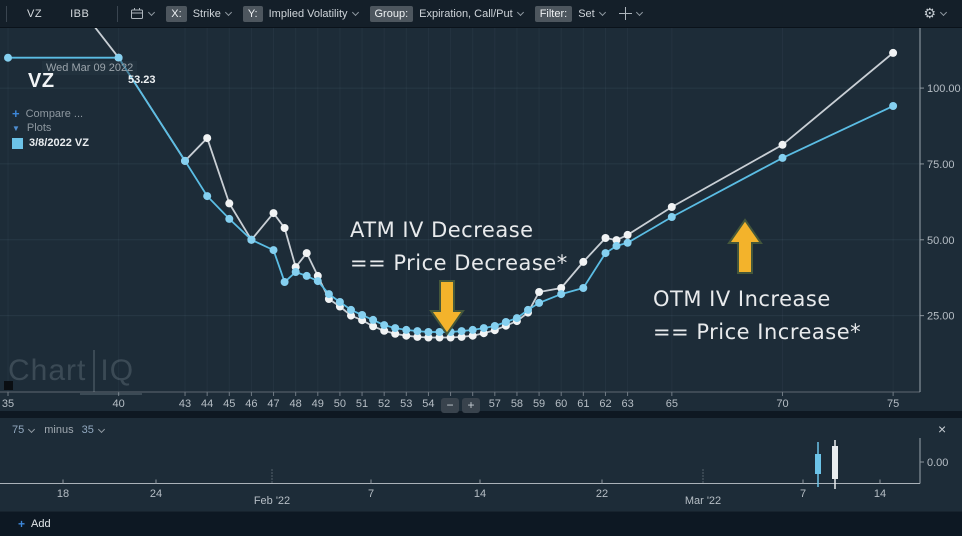  I want to click on gear-icon: ⚙, so click(929, 13).